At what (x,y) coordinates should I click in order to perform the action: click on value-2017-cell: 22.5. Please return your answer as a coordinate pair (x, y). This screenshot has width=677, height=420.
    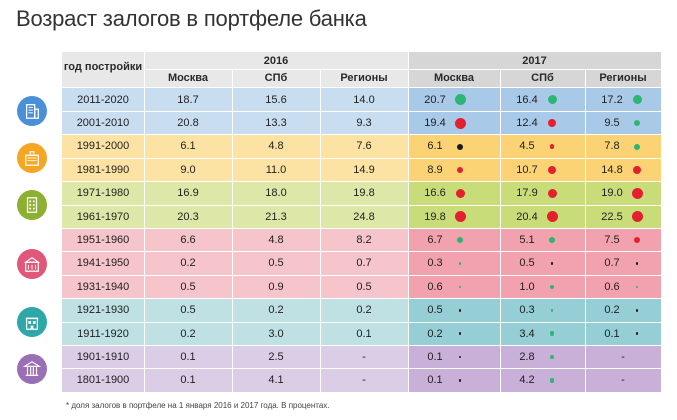
    Looking at the image, I should click on (612, 216).